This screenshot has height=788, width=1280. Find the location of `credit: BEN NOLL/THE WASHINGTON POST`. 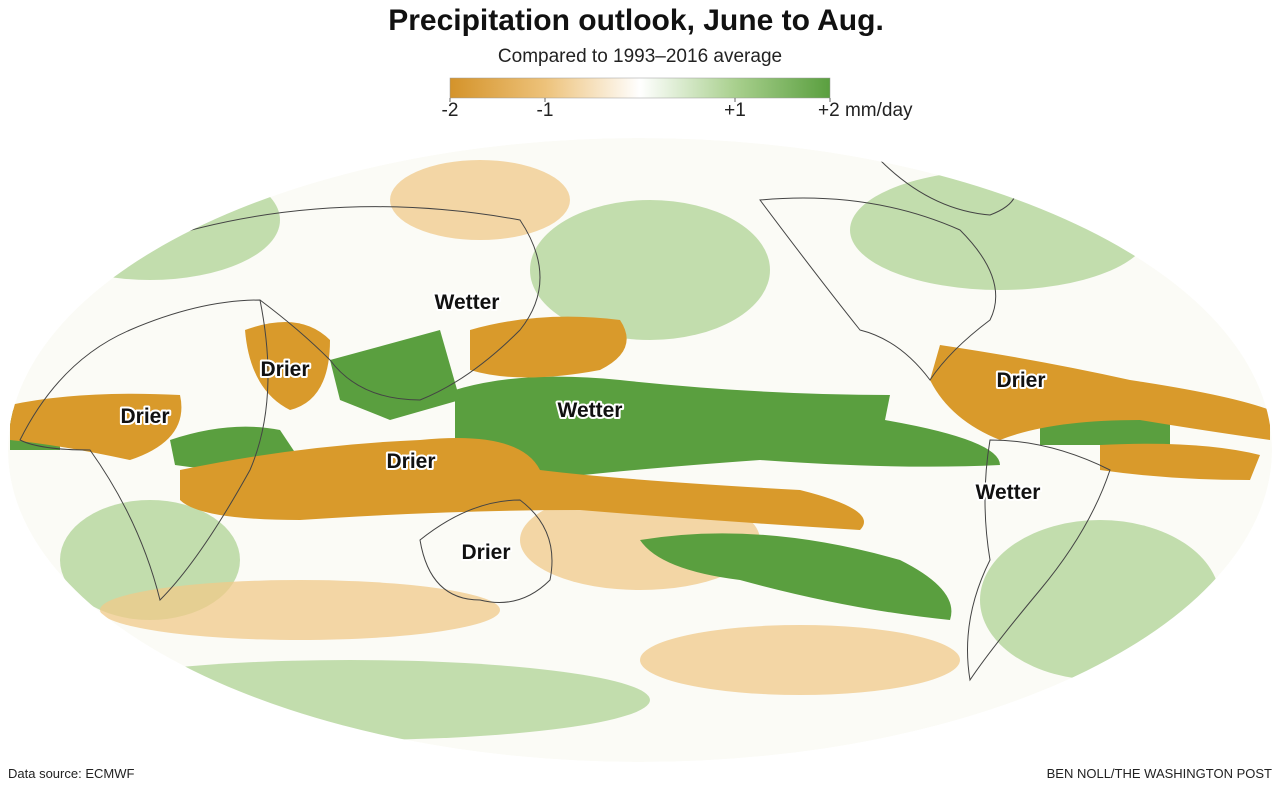

credit: BEN NOLL/THE WASHINGTON POST is located at coordinates (1159, 773).